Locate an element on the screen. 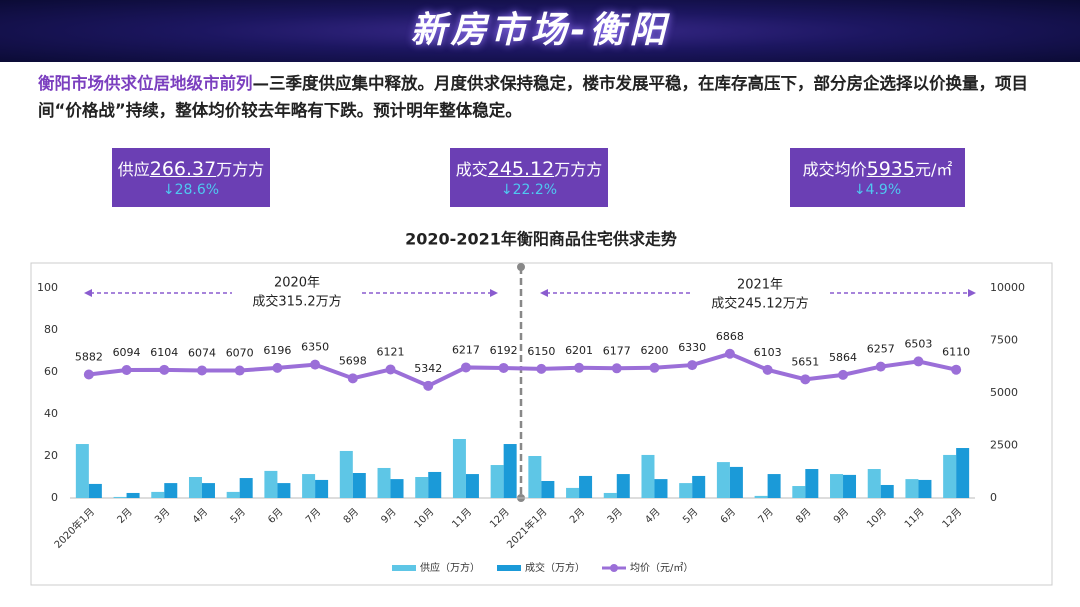 This screenshot has width=1080, height=607. data-label: 6121 is located at coordinates (391, 351).